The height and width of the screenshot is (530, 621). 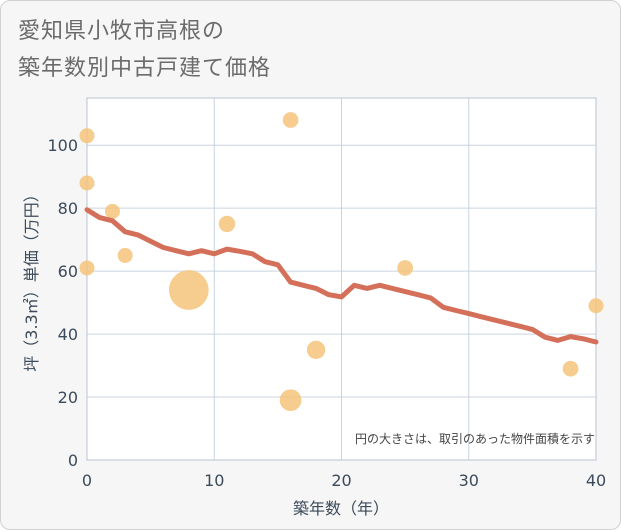 What do you see at coordinates (214, 480) in the screenshot?
I see `x-tick-label: 10` at bounding box center [214, 480].